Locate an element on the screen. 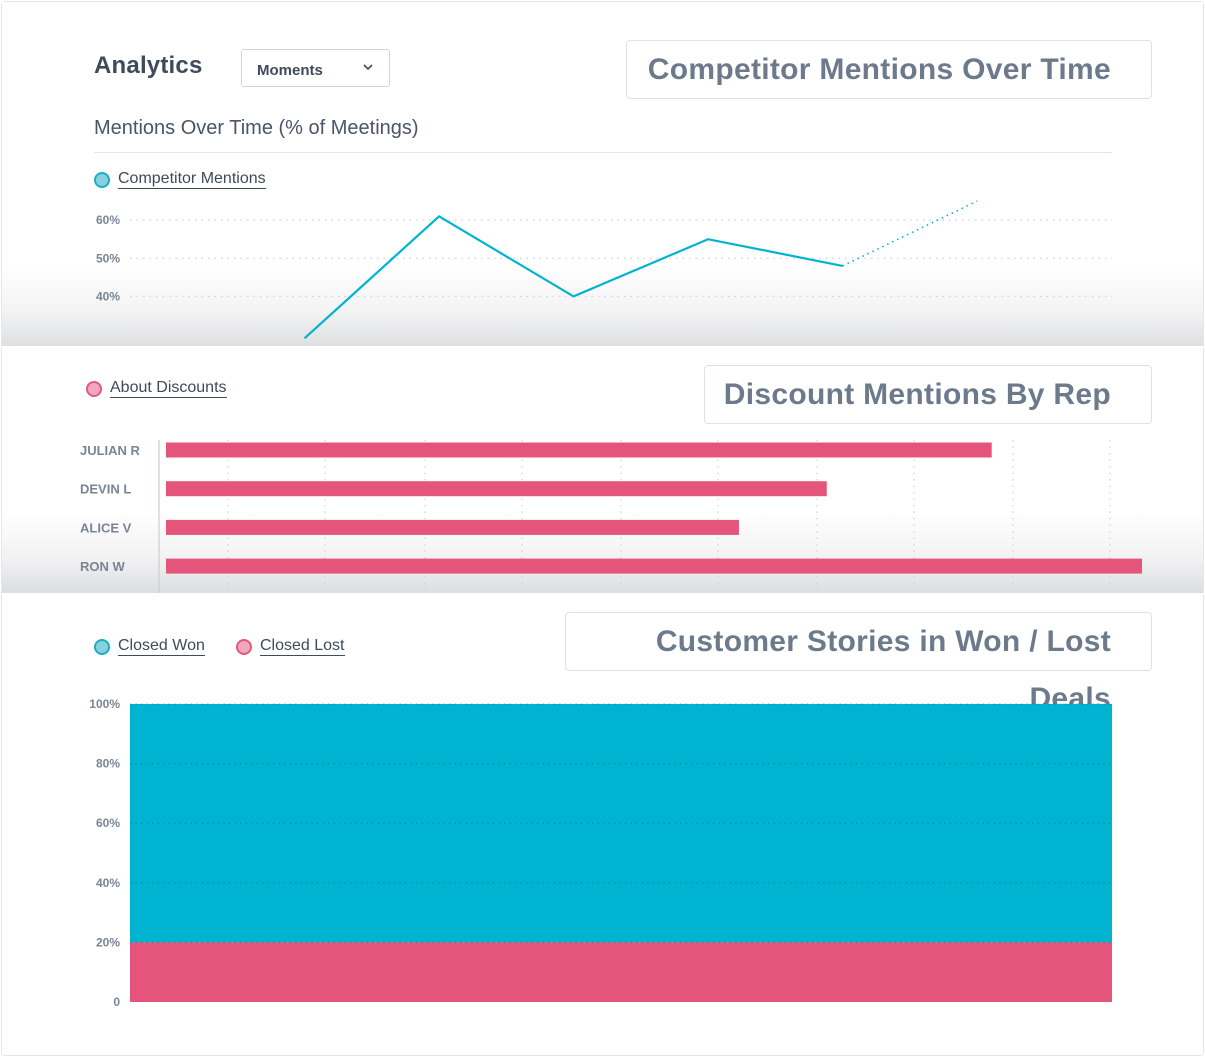 This screenshot has width=1205, height=1057. category-label: ALICE V is located at coordinates (106, 527).